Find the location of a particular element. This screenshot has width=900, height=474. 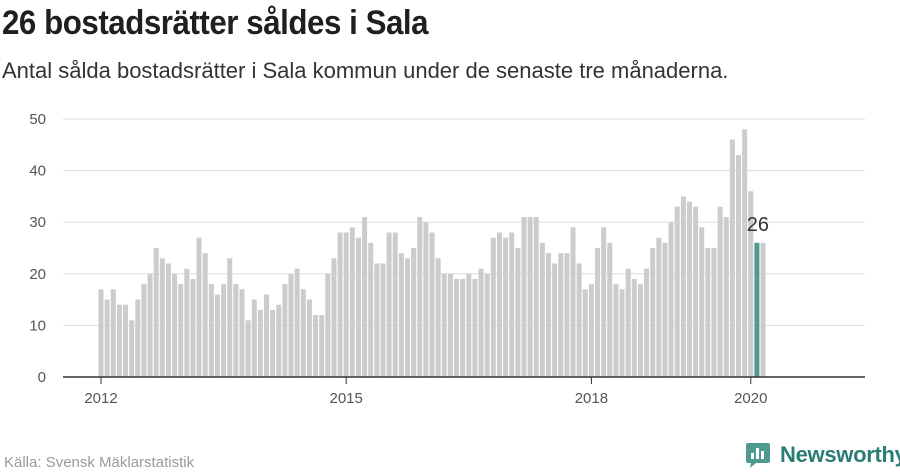

x-tick-label: 2012 is located at coordinates (100, 398).